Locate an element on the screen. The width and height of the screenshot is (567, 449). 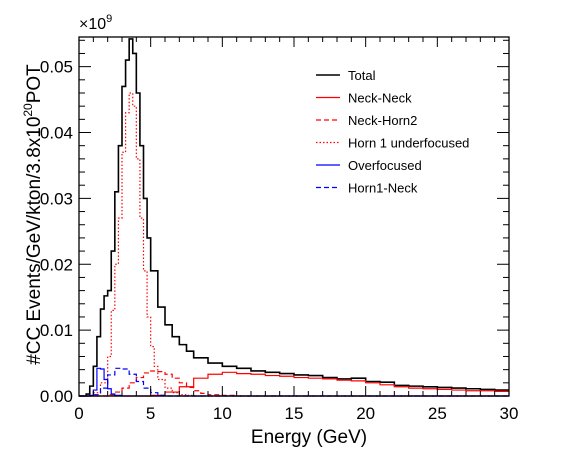
y-multiplier-base: ×10 is located at coordinates (92, 24).